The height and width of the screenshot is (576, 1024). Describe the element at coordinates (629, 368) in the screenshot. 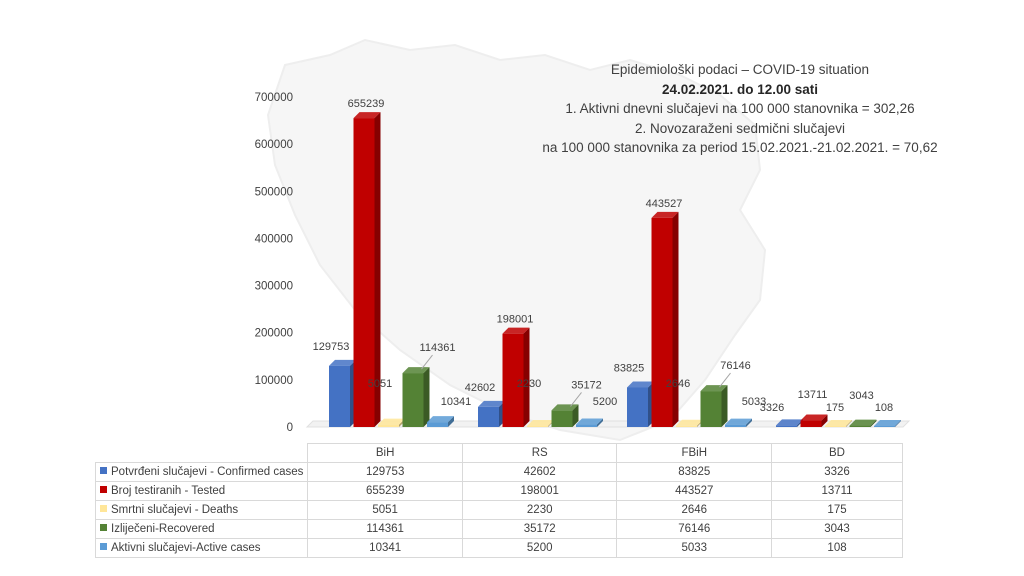

I see `data-label: 83825` at that location.